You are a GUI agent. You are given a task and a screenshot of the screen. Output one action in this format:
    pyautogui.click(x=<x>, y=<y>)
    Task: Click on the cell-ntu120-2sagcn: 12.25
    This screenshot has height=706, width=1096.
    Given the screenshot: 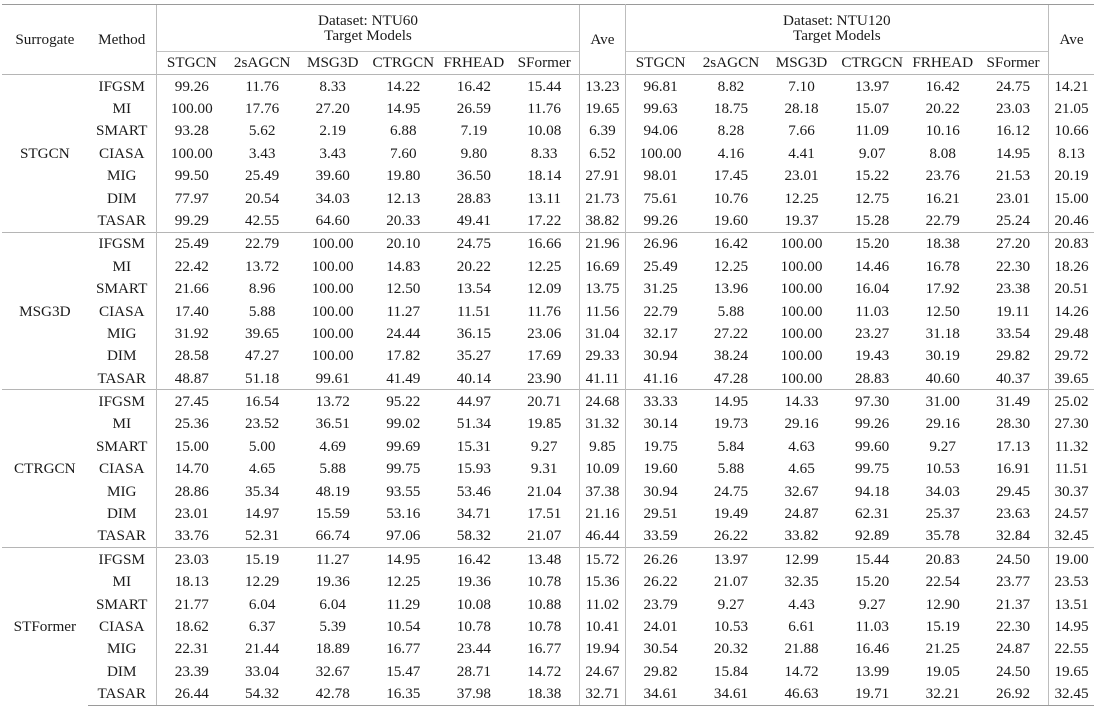 What is the action you would take?
    pyautogui.click(x=731, y=266)
    